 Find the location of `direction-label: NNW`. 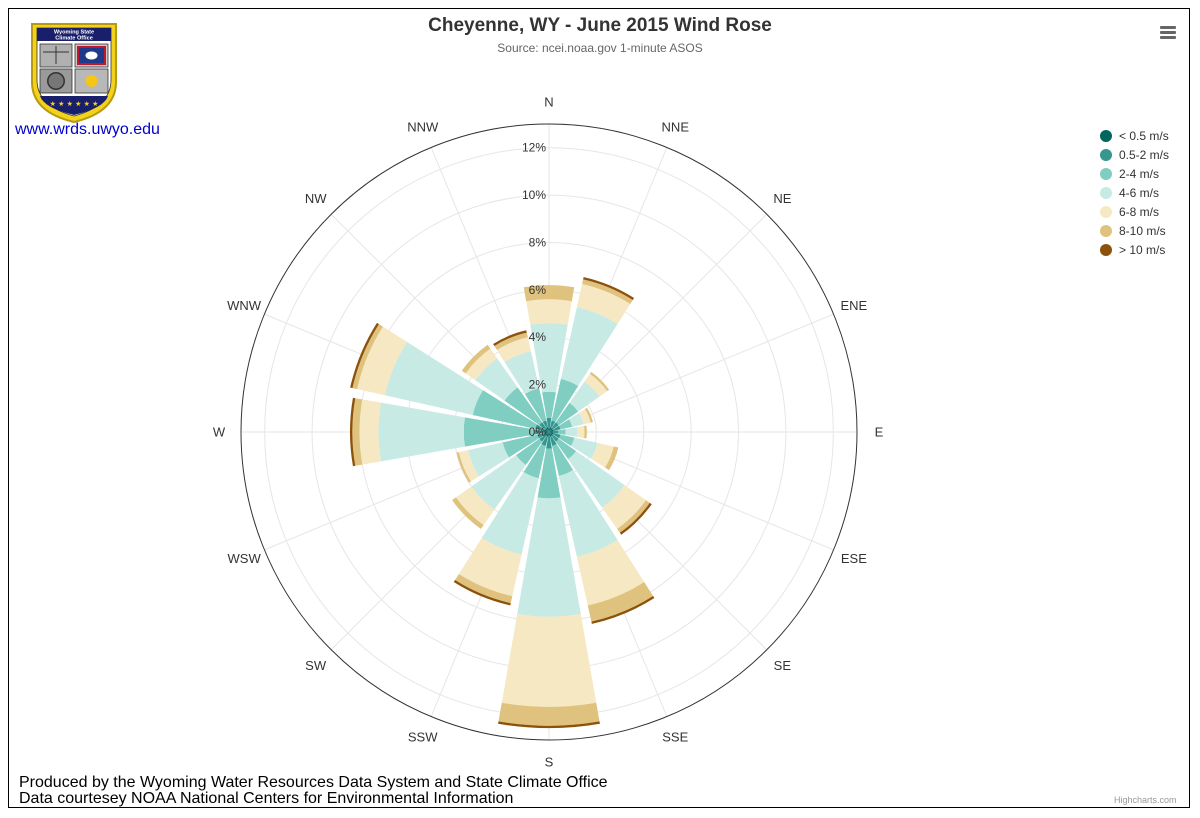

direction-label: NNW is located at coordinates (423, 127).